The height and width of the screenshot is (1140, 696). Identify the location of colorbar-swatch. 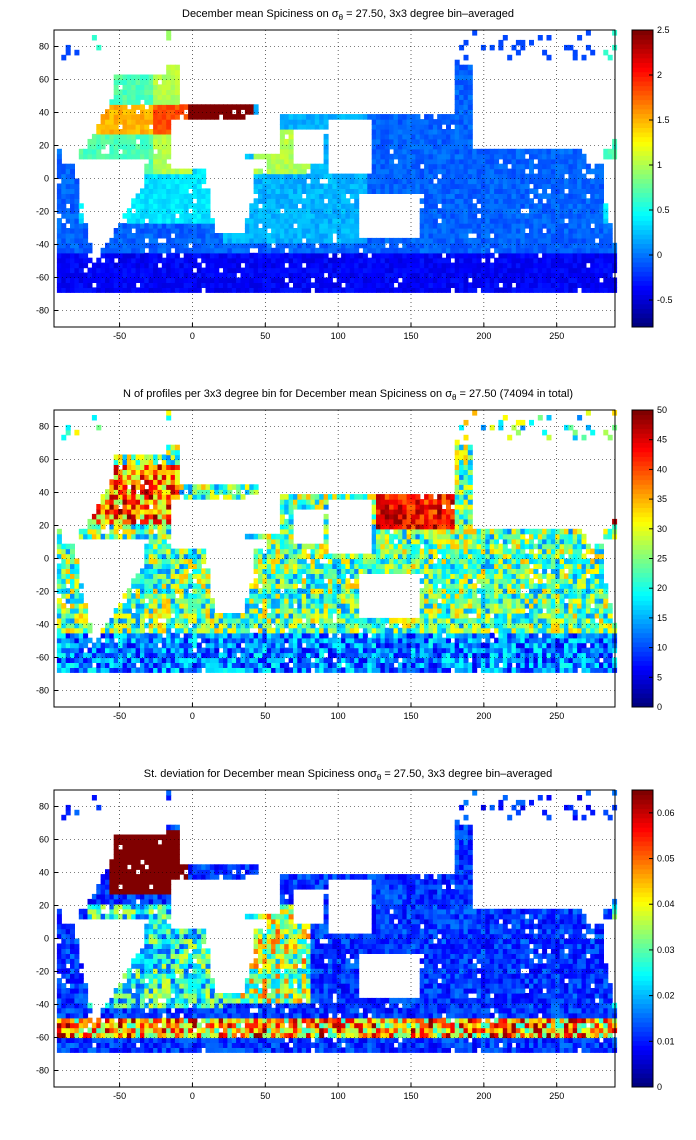
(642, 241).